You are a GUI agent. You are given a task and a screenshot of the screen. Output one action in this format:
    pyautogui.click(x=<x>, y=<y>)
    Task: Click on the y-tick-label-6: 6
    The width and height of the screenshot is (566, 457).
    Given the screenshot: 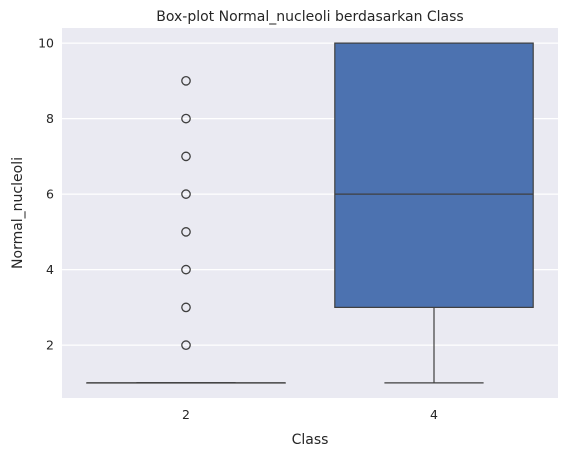 What is the action you would take?
    pyautogui.click(x=50, y=194)
    